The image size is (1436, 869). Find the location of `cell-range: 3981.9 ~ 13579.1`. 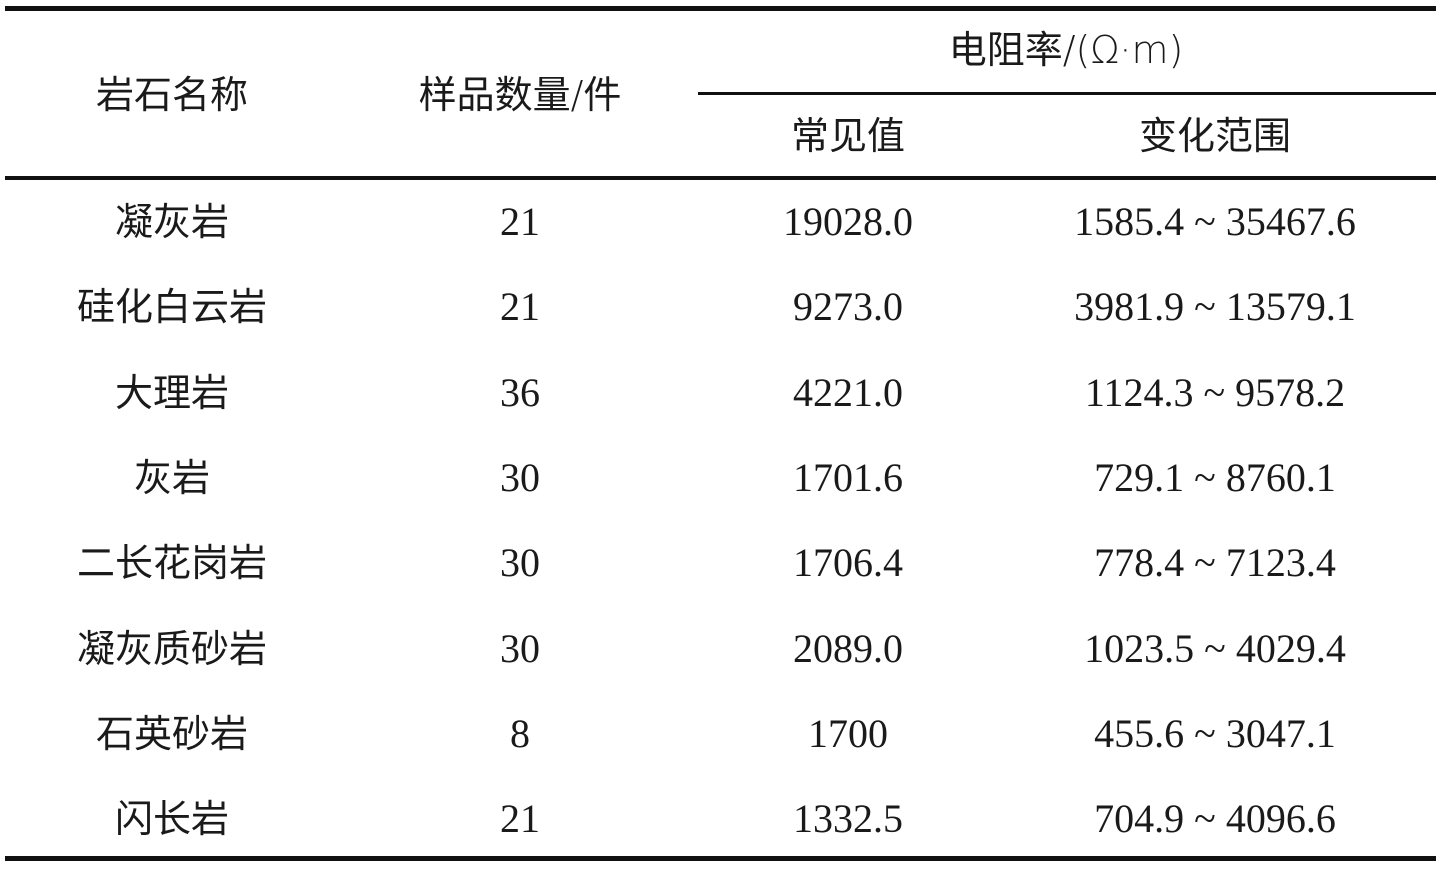

cell-range: 3981.9 ~ 13579.1 is located at coordinates (1215, 307).